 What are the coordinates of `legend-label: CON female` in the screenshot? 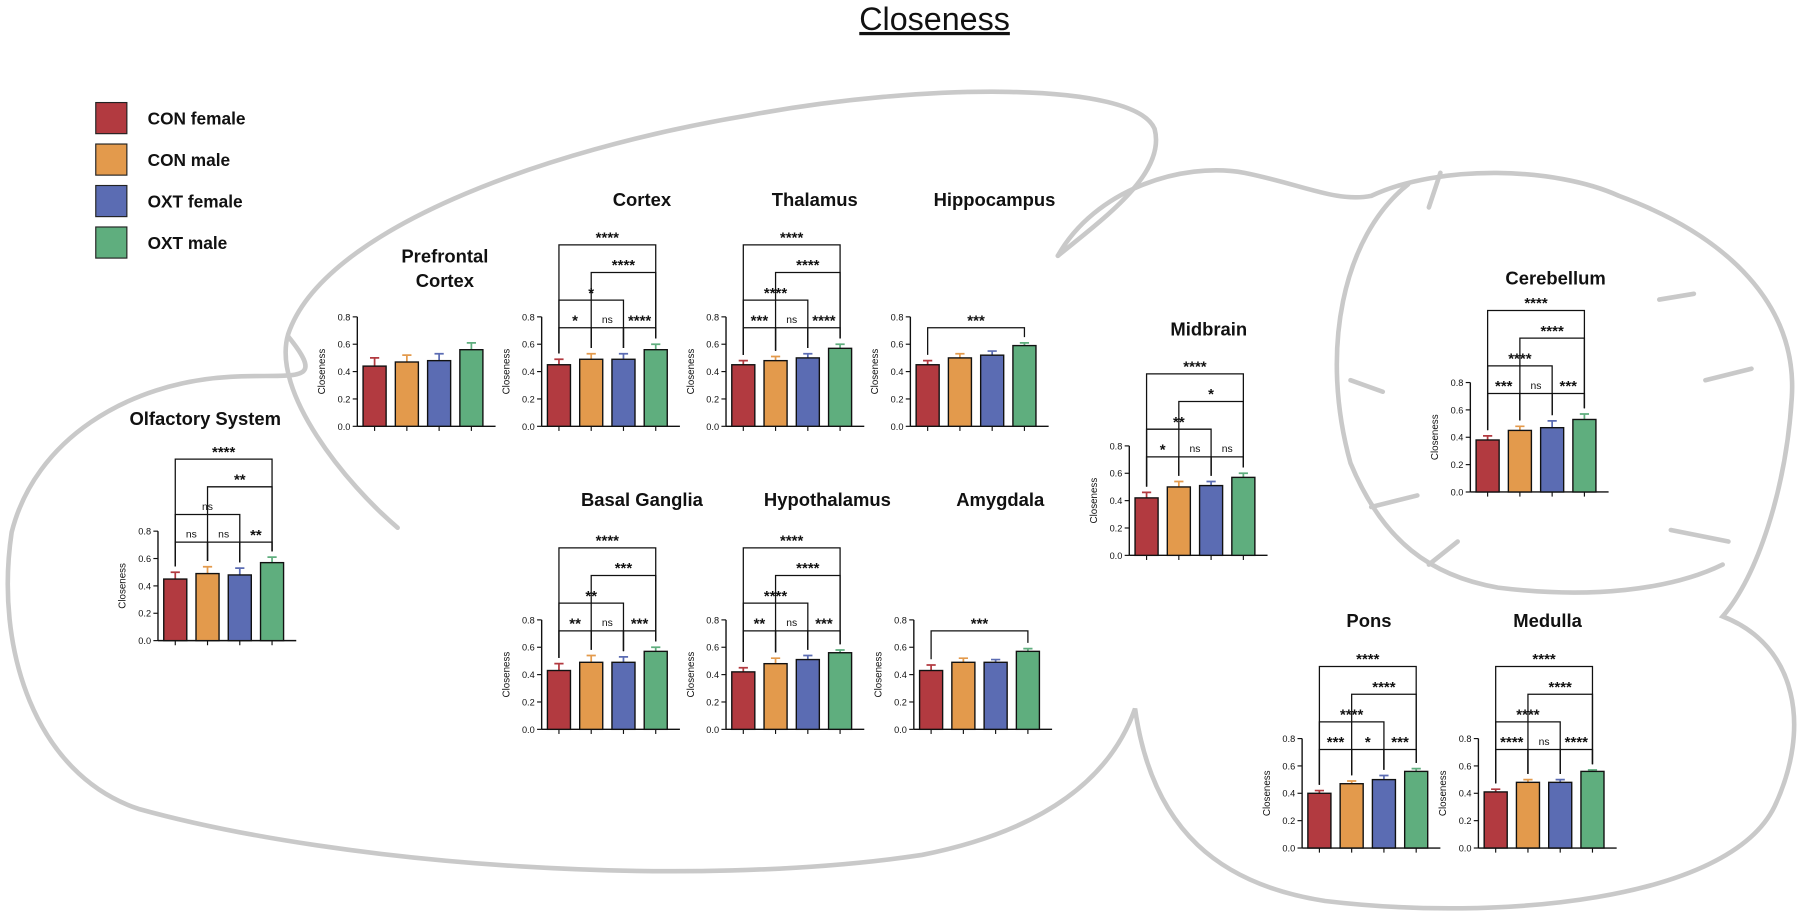 It's located at (197, 118).